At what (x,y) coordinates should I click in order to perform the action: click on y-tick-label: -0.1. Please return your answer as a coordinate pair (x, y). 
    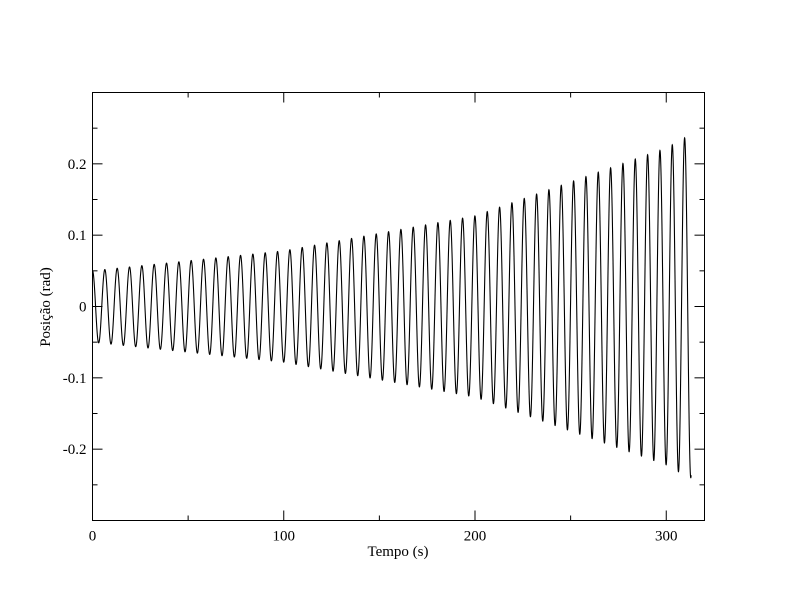
    Looking at the image, I should click on (75, 379).